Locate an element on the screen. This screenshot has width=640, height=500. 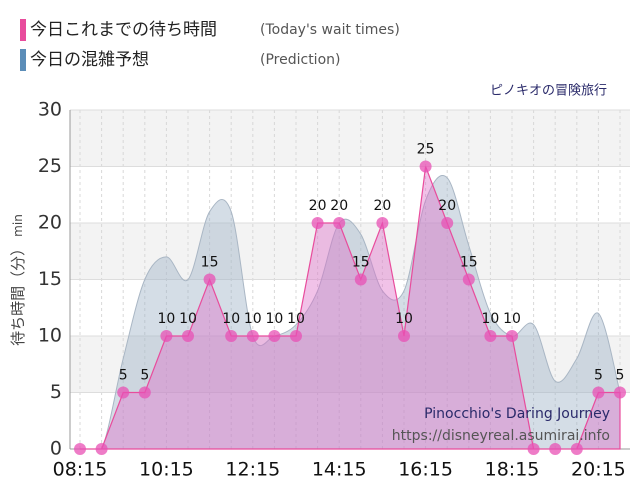
y-tick-label: 15 is located at coordinates (50, 279).